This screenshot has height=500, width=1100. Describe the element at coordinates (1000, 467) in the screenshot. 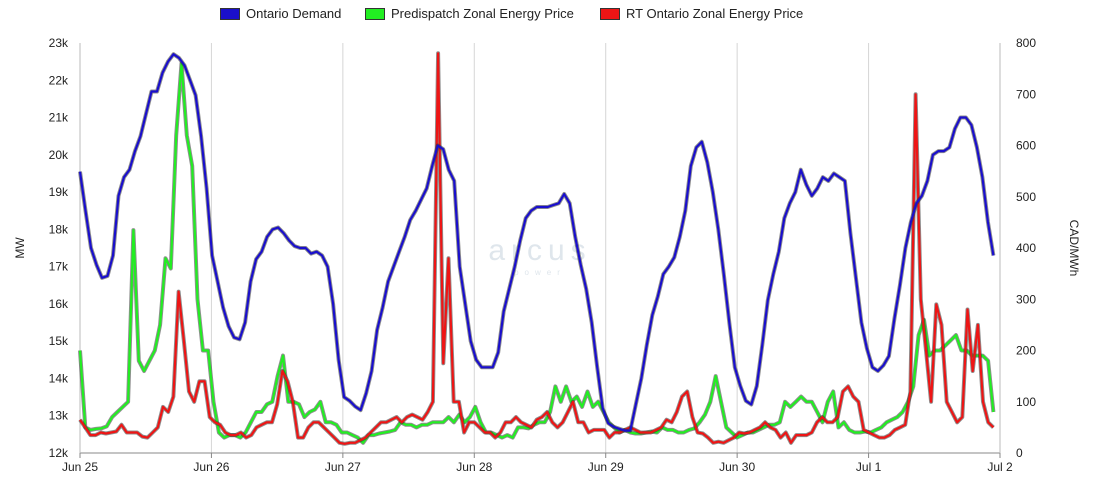

I see `x-tick-label: Jul 2` at that location.